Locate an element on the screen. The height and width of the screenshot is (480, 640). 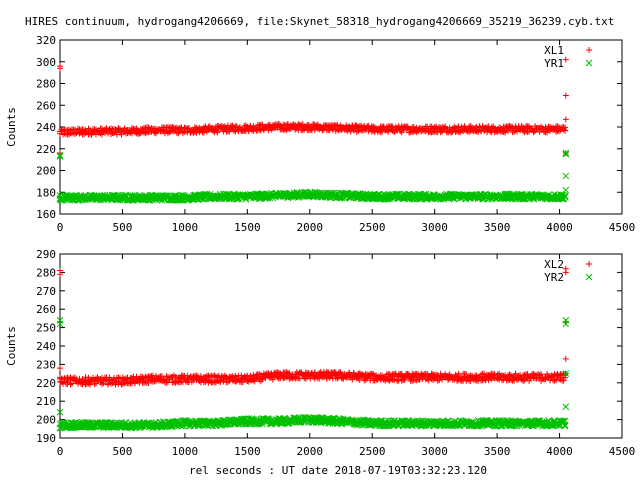
x-tick-label: 0 is located at coordinates (60, 227).